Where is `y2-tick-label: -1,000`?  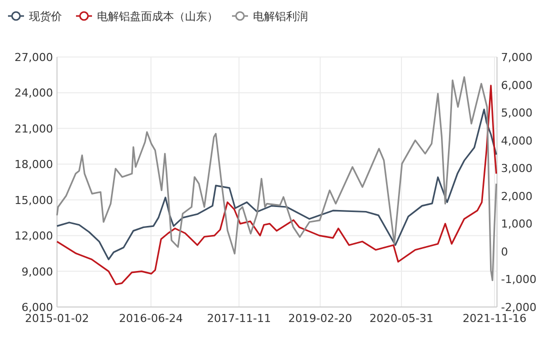 y2-tick-label: -1,000 is located at coordinates (518, 279).